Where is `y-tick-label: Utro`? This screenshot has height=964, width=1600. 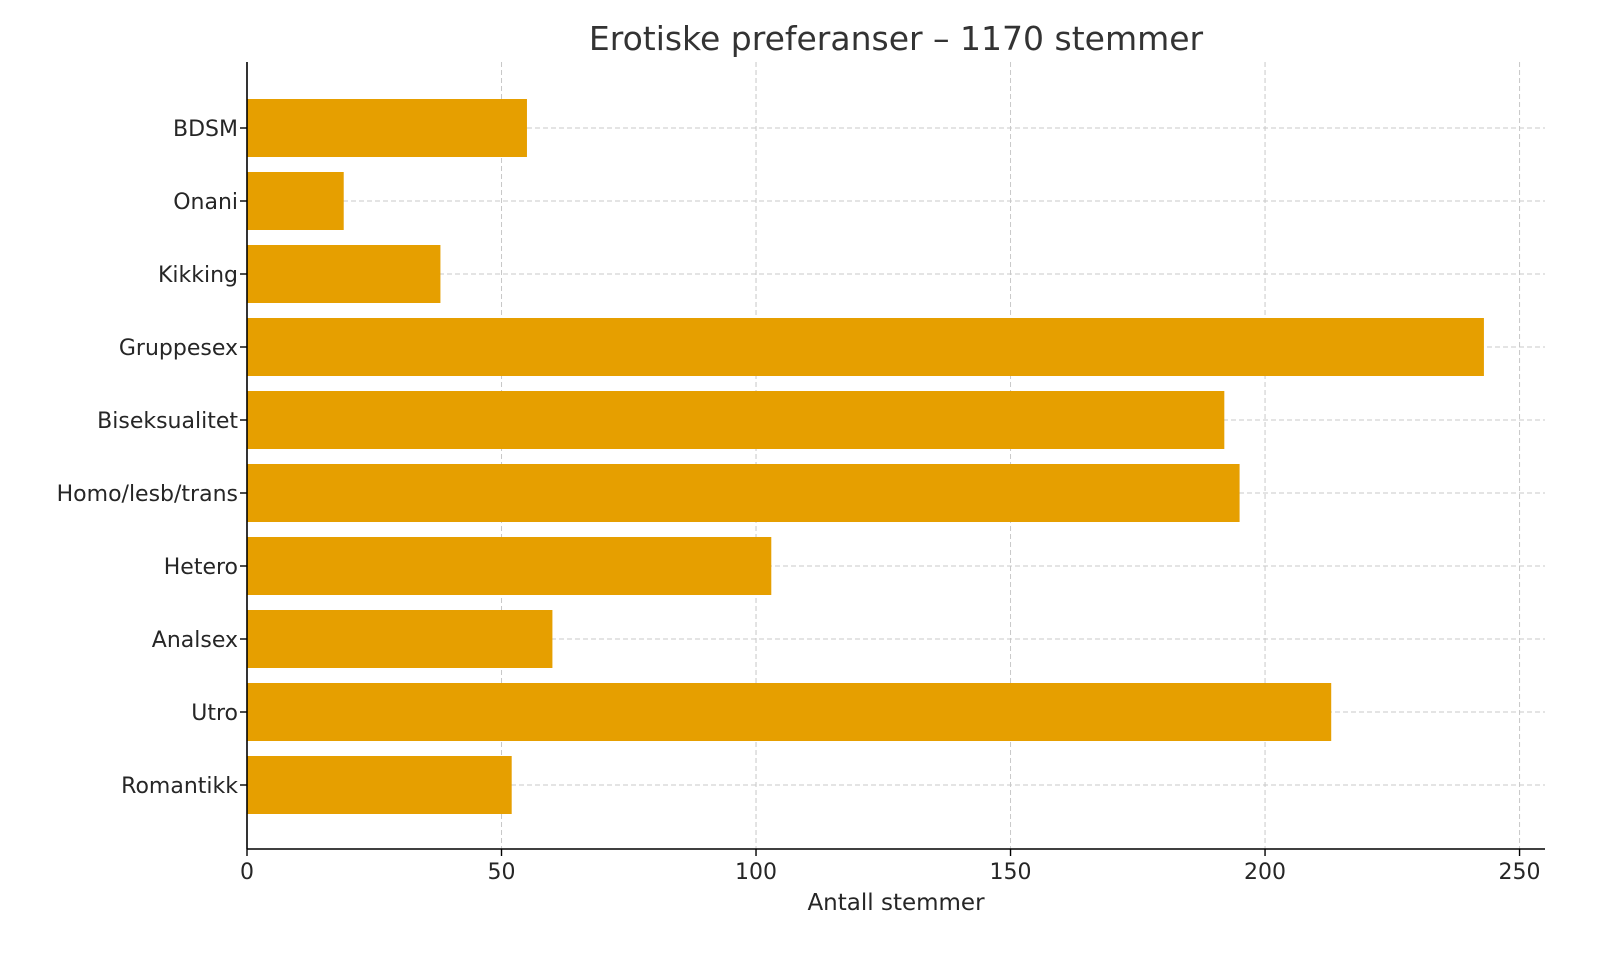
y-tick-label: Utro is located at coordinates (214, 713).